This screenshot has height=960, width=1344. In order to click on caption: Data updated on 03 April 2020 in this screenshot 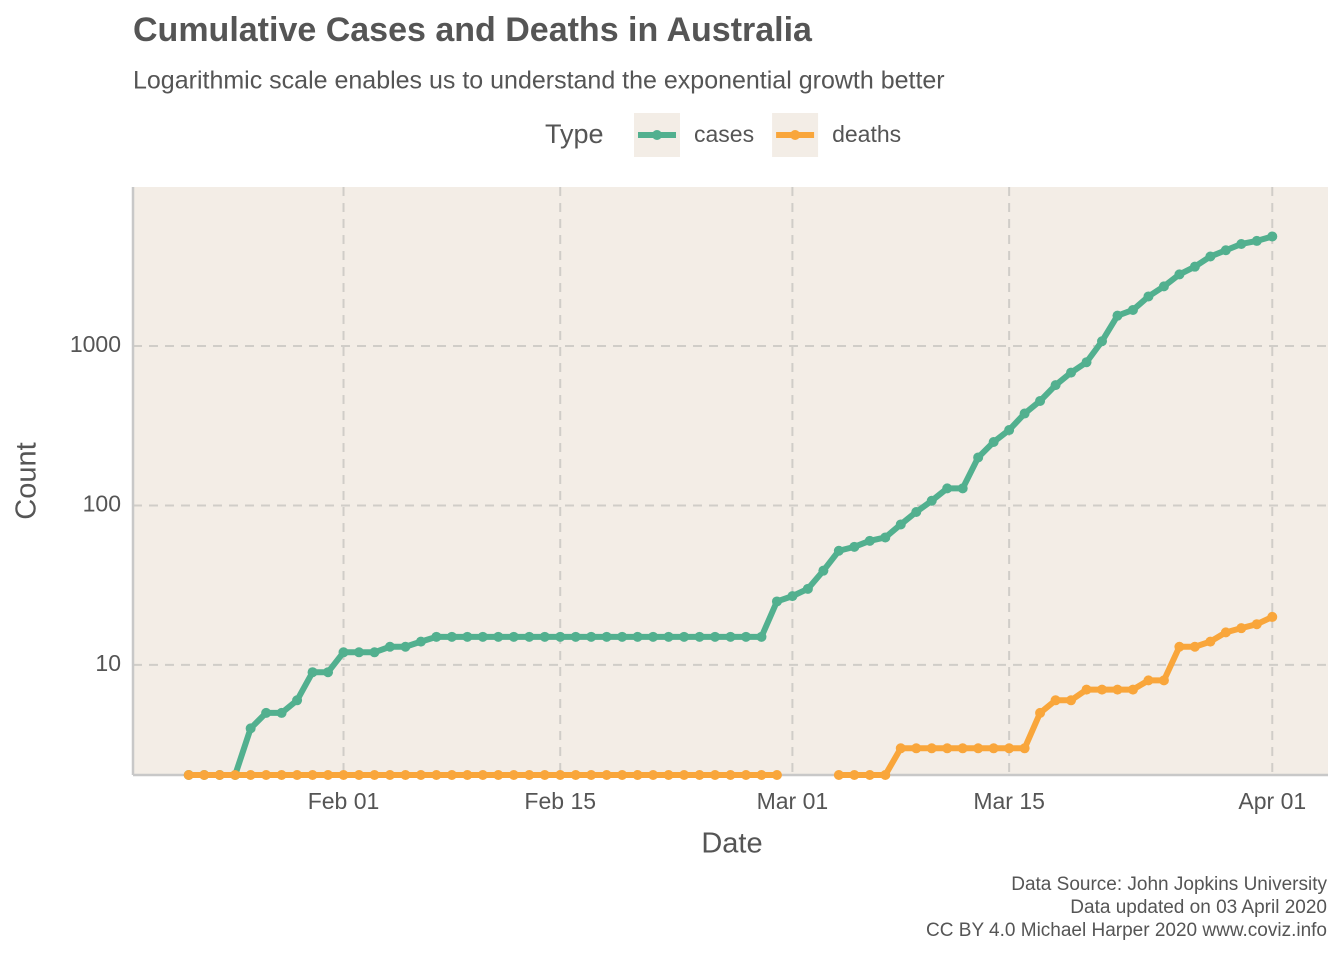, I will do `click(1198, 907)`.